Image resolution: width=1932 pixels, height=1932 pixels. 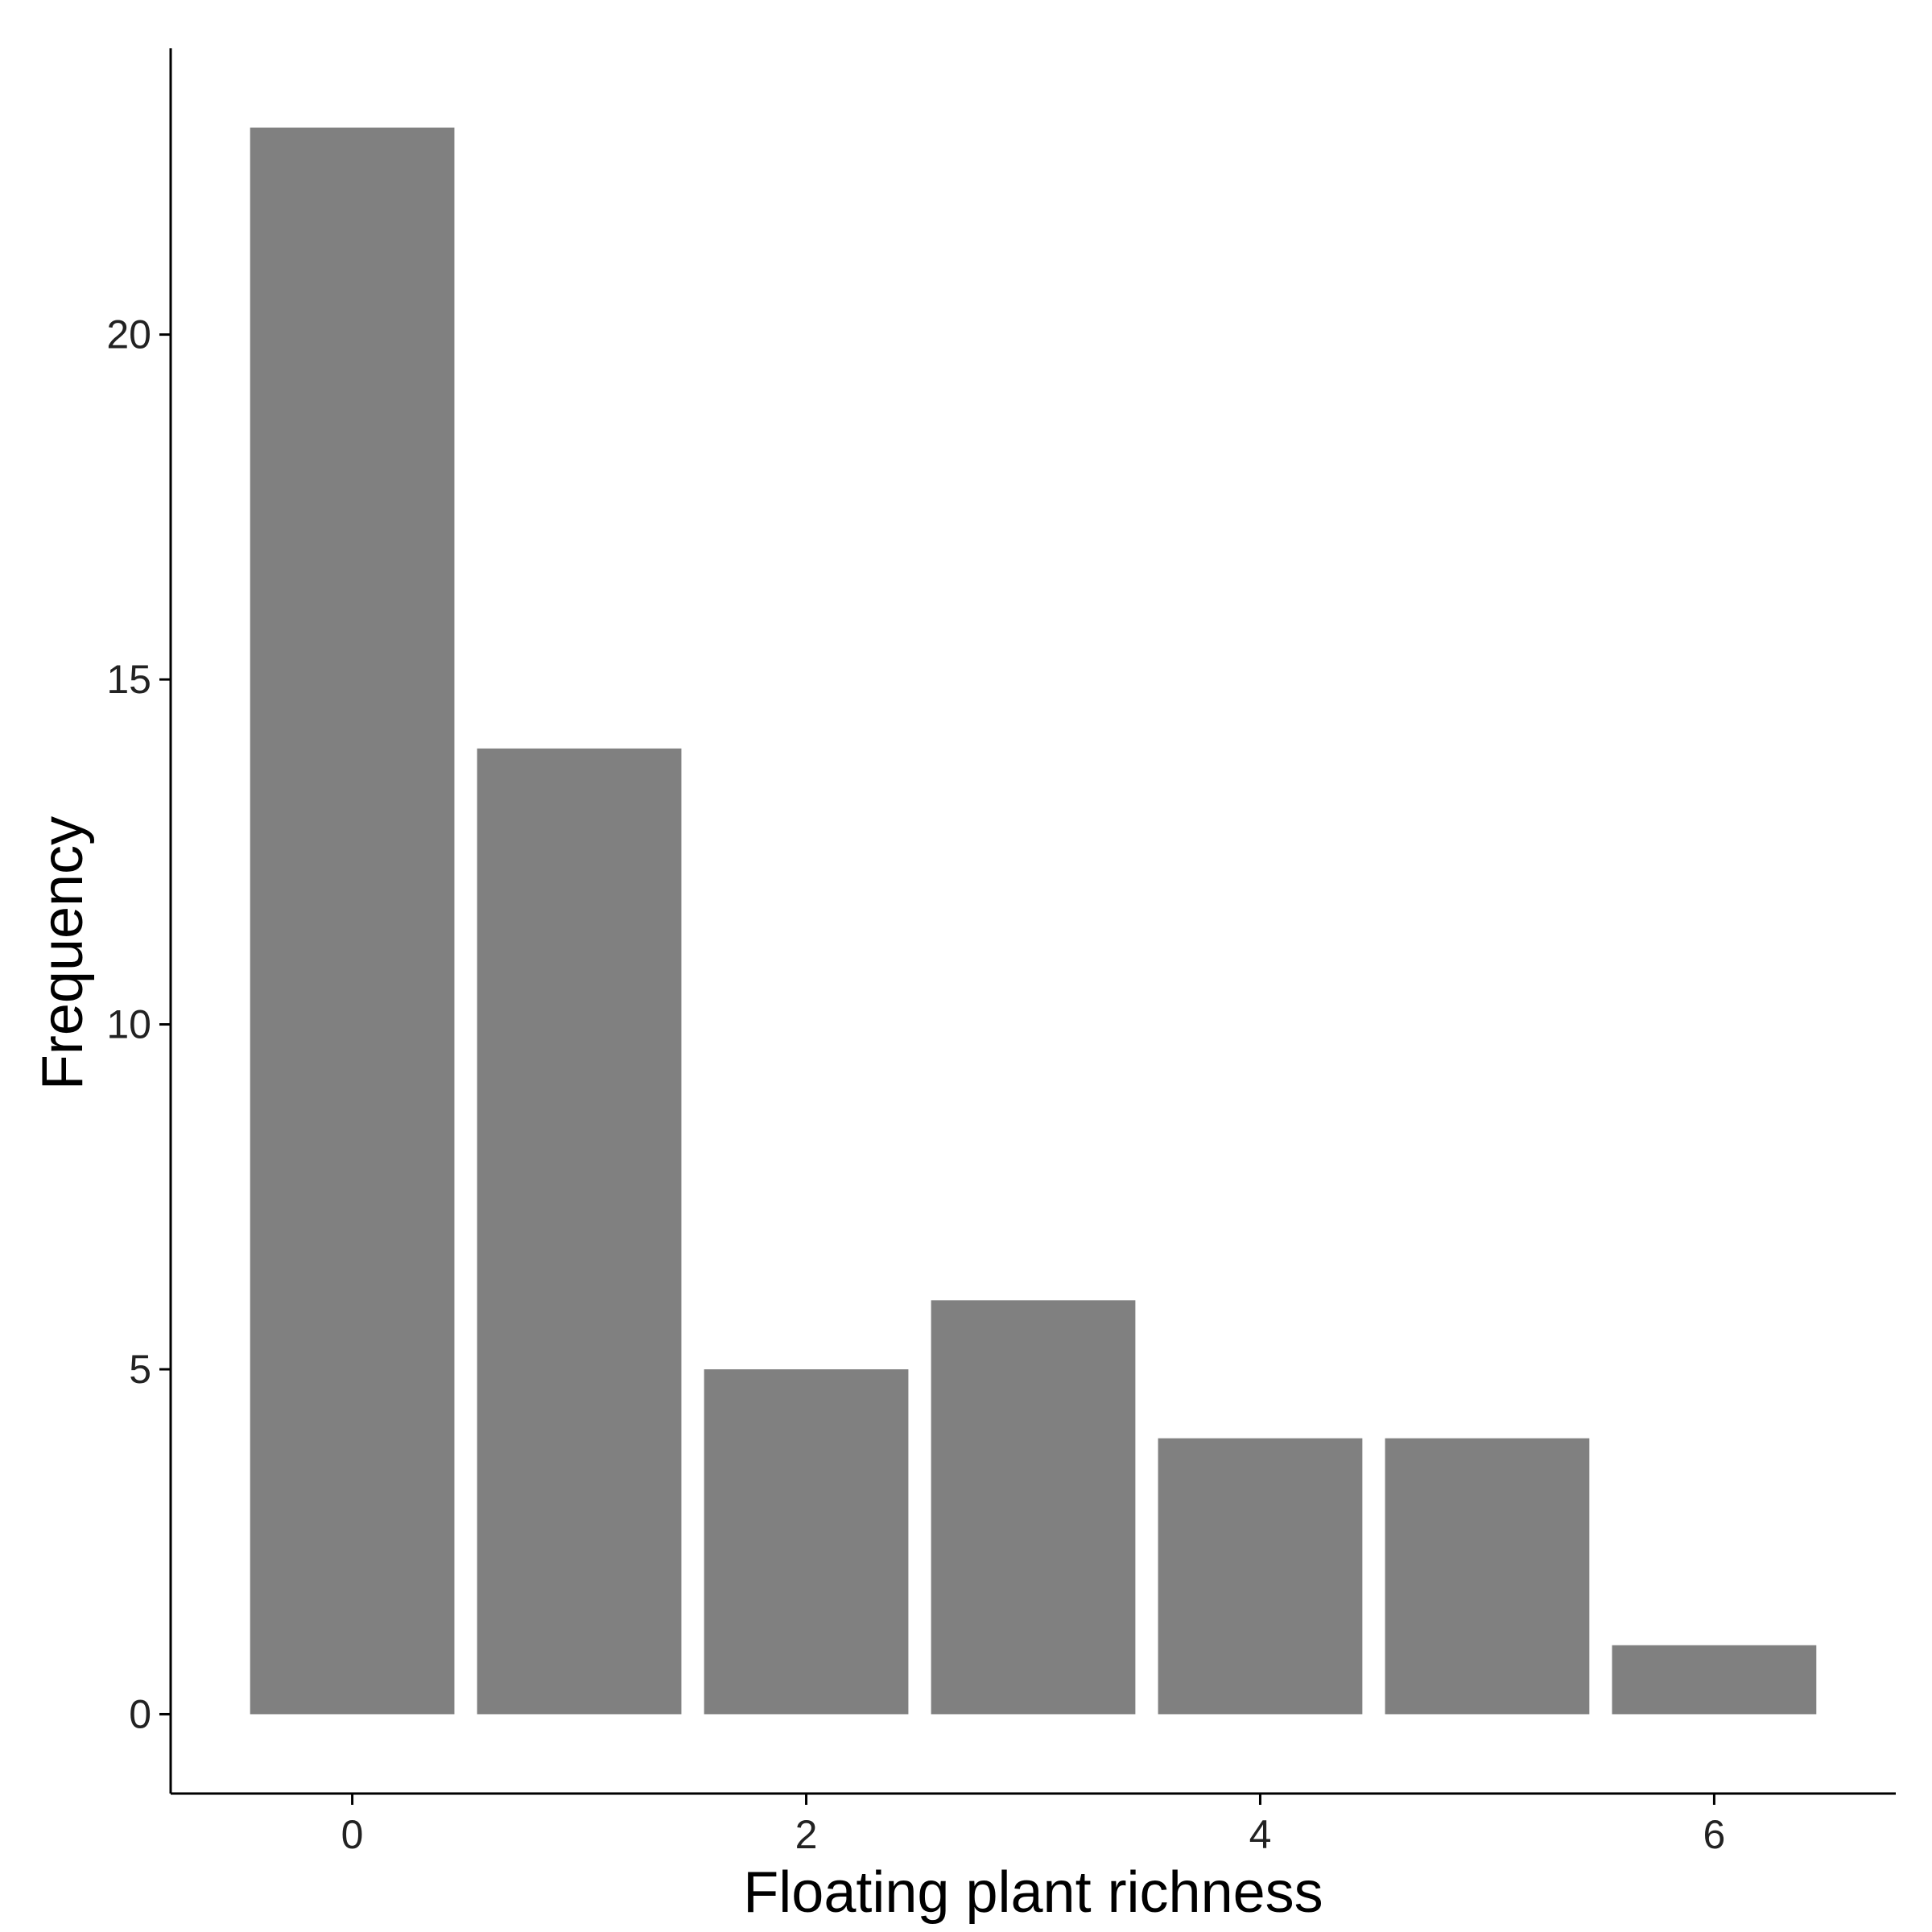 I want to click on x-tick-label-0: 0, so click(x=352, y=1834).